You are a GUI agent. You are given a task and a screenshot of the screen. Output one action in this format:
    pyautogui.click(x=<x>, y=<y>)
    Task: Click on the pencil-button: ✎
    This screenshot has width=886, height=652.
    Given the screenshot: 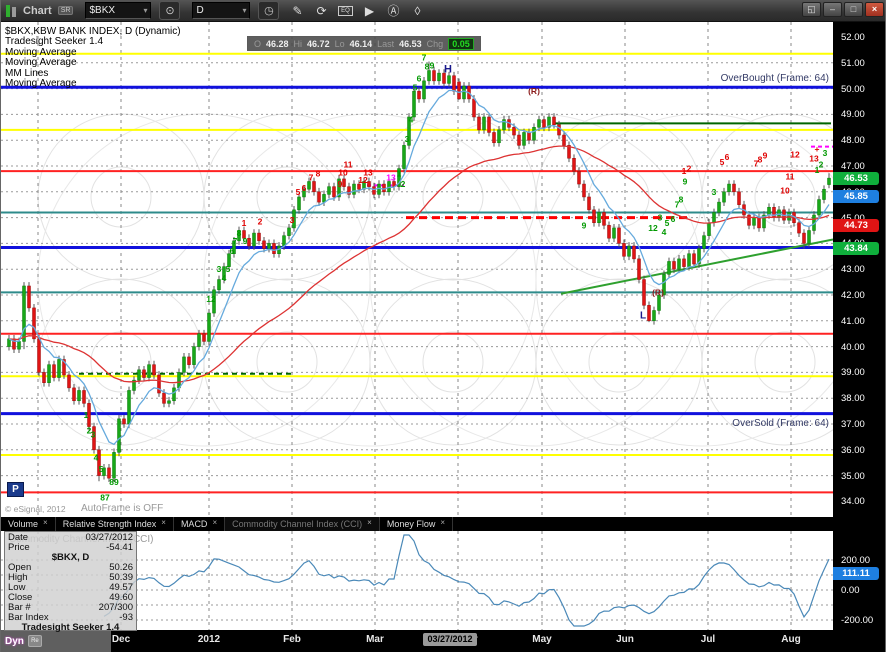 What is the action you would take?
    pyautogui.click(x=297, y=10)
    